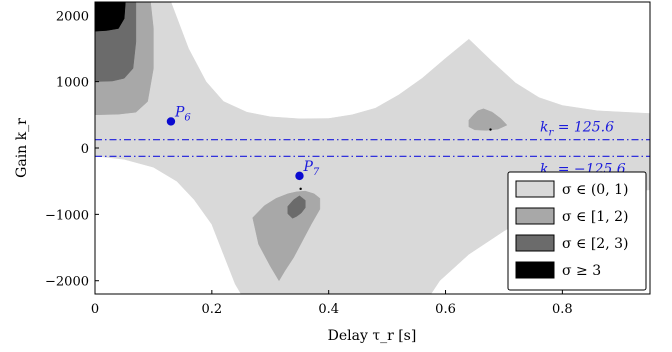 The image size is (672, 352). Describe the element at coordinates (22, 148) in the screenshot. I see `y-axis-label: Gain k_r` at that location.